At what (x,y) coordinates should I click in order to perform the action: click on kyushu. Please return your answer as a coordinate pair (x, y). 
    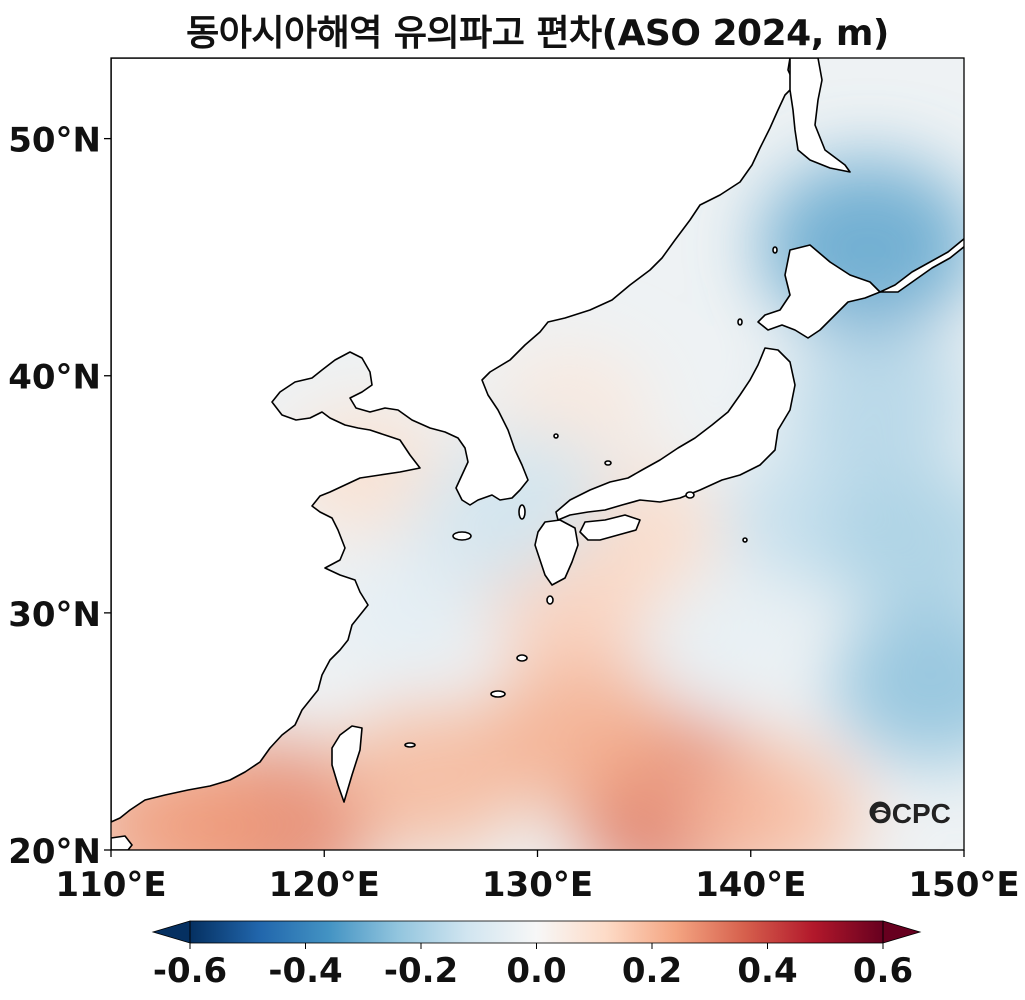
    Looking at the image, I should click on (556, 552).